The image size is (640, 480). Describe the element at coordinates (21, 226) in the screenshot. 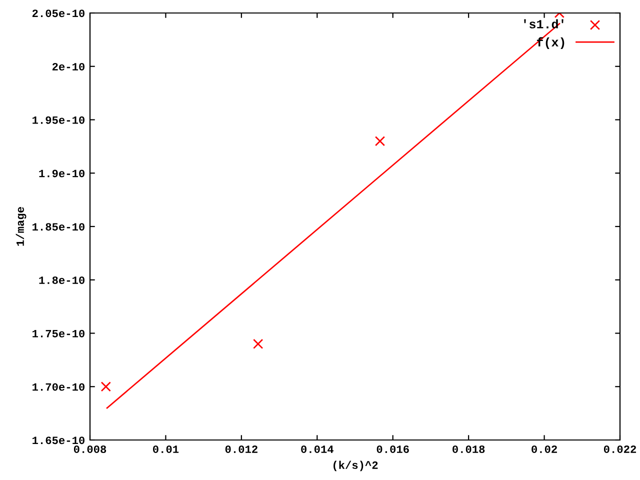

I see `y-axis-title: 1/mage` at that location.